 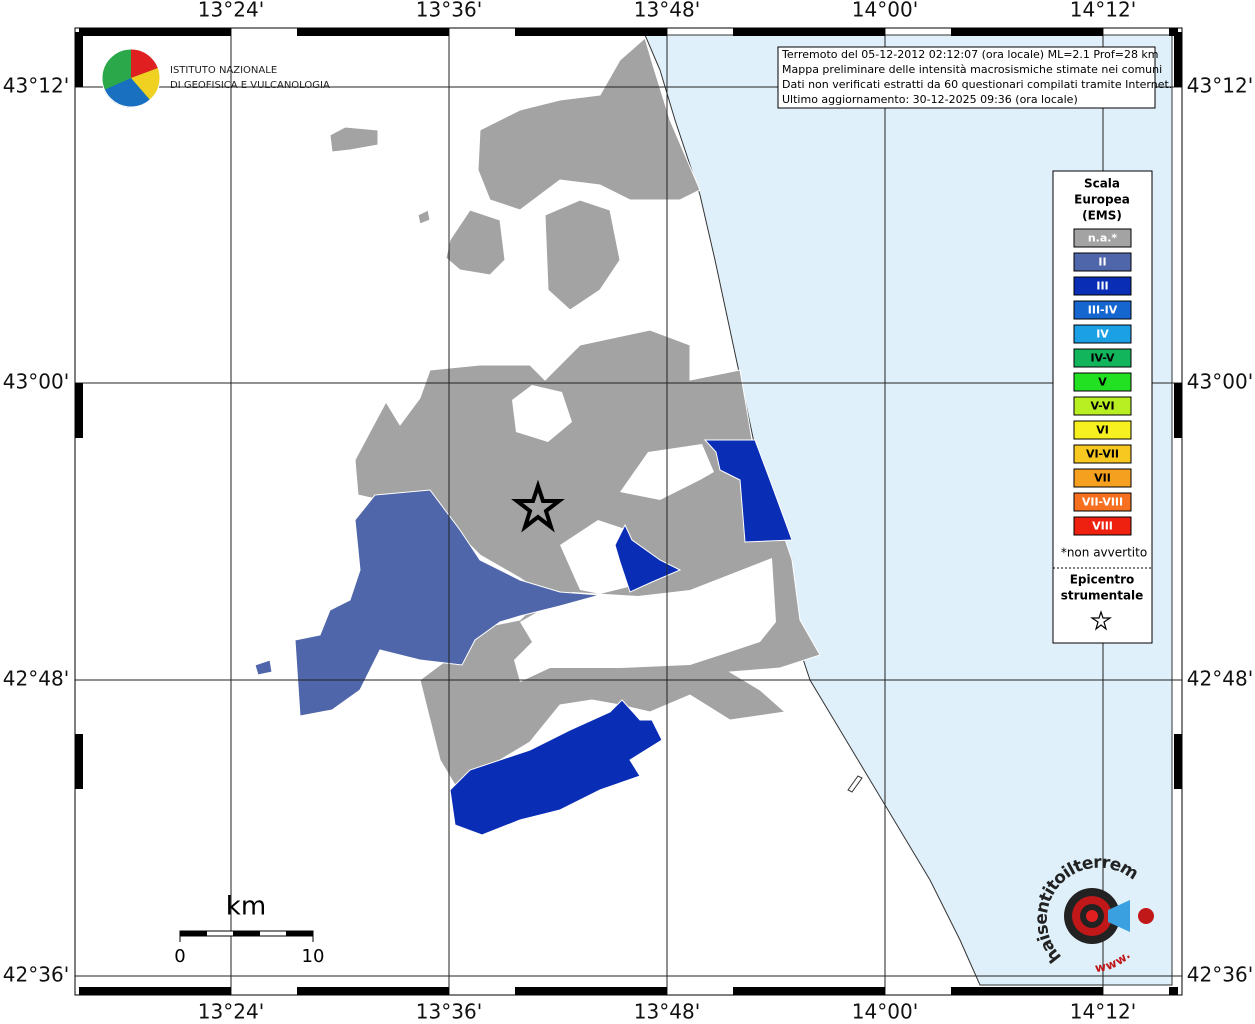 I want to click on info-frame, so click(x=966, y=77).